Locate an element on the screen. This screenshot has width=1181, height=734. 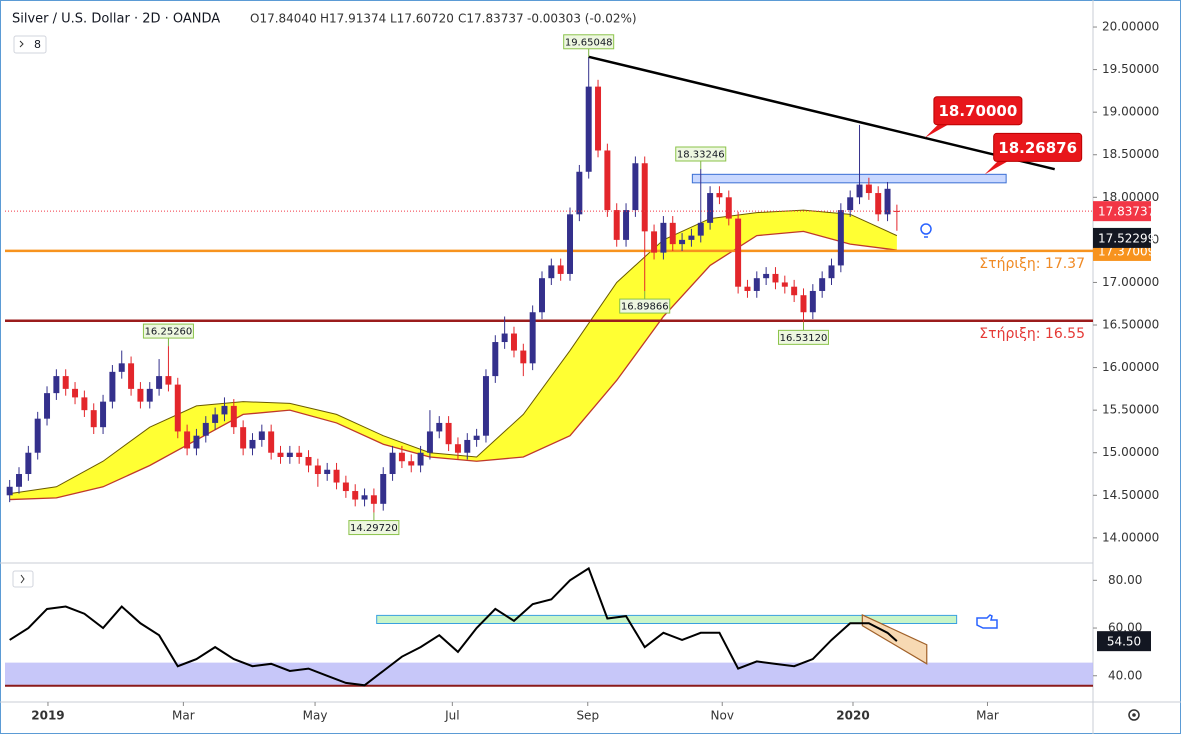
settings-gear is located at coordinates (1134, 715).